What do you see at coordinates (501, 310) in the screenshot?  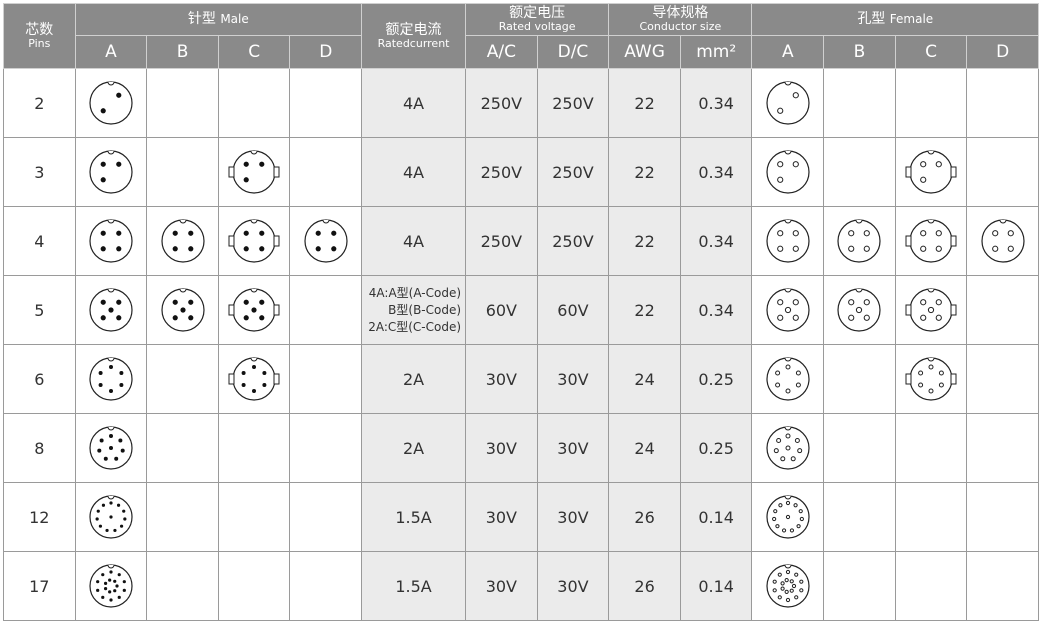 I see `ac-voltage-cell: 60V` at bounding box center [501, 310].